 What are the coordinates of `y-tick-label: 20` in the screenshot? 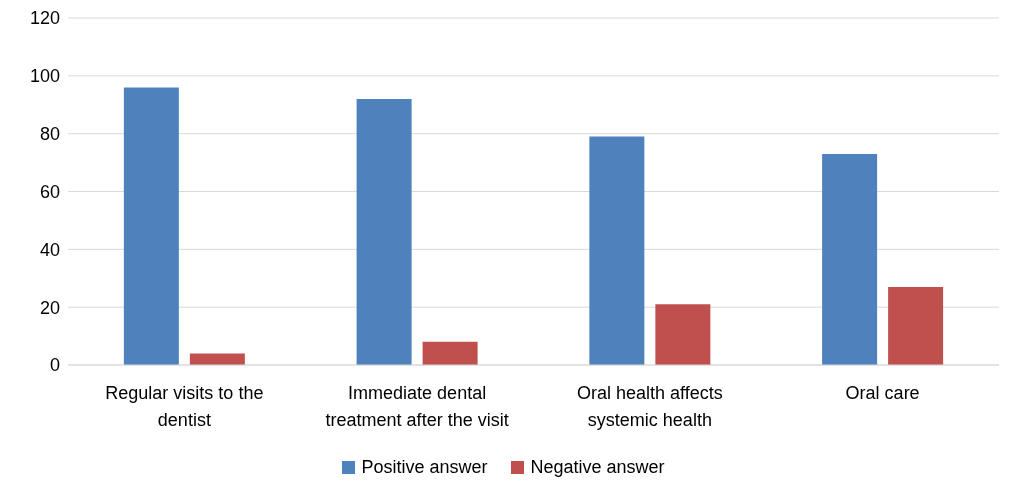 It's located at (49, 307).